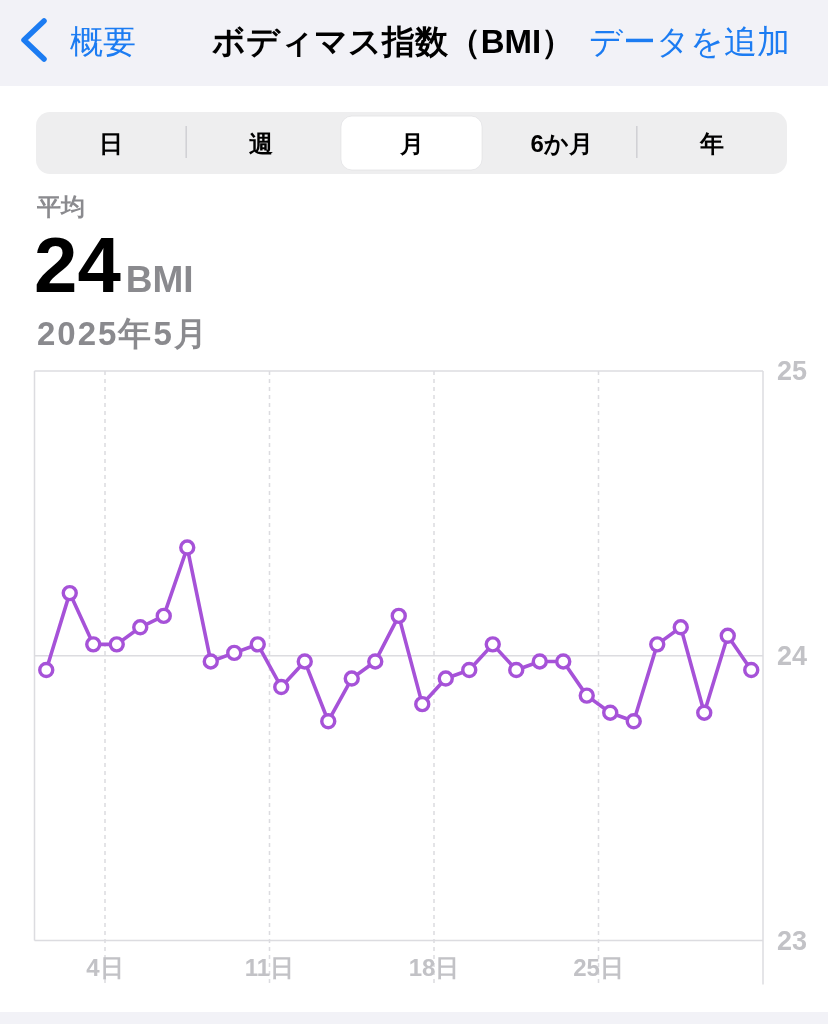  Describe the element at coordinates (77, 265) in the screenshot. I see `average-value: 24` at that location.